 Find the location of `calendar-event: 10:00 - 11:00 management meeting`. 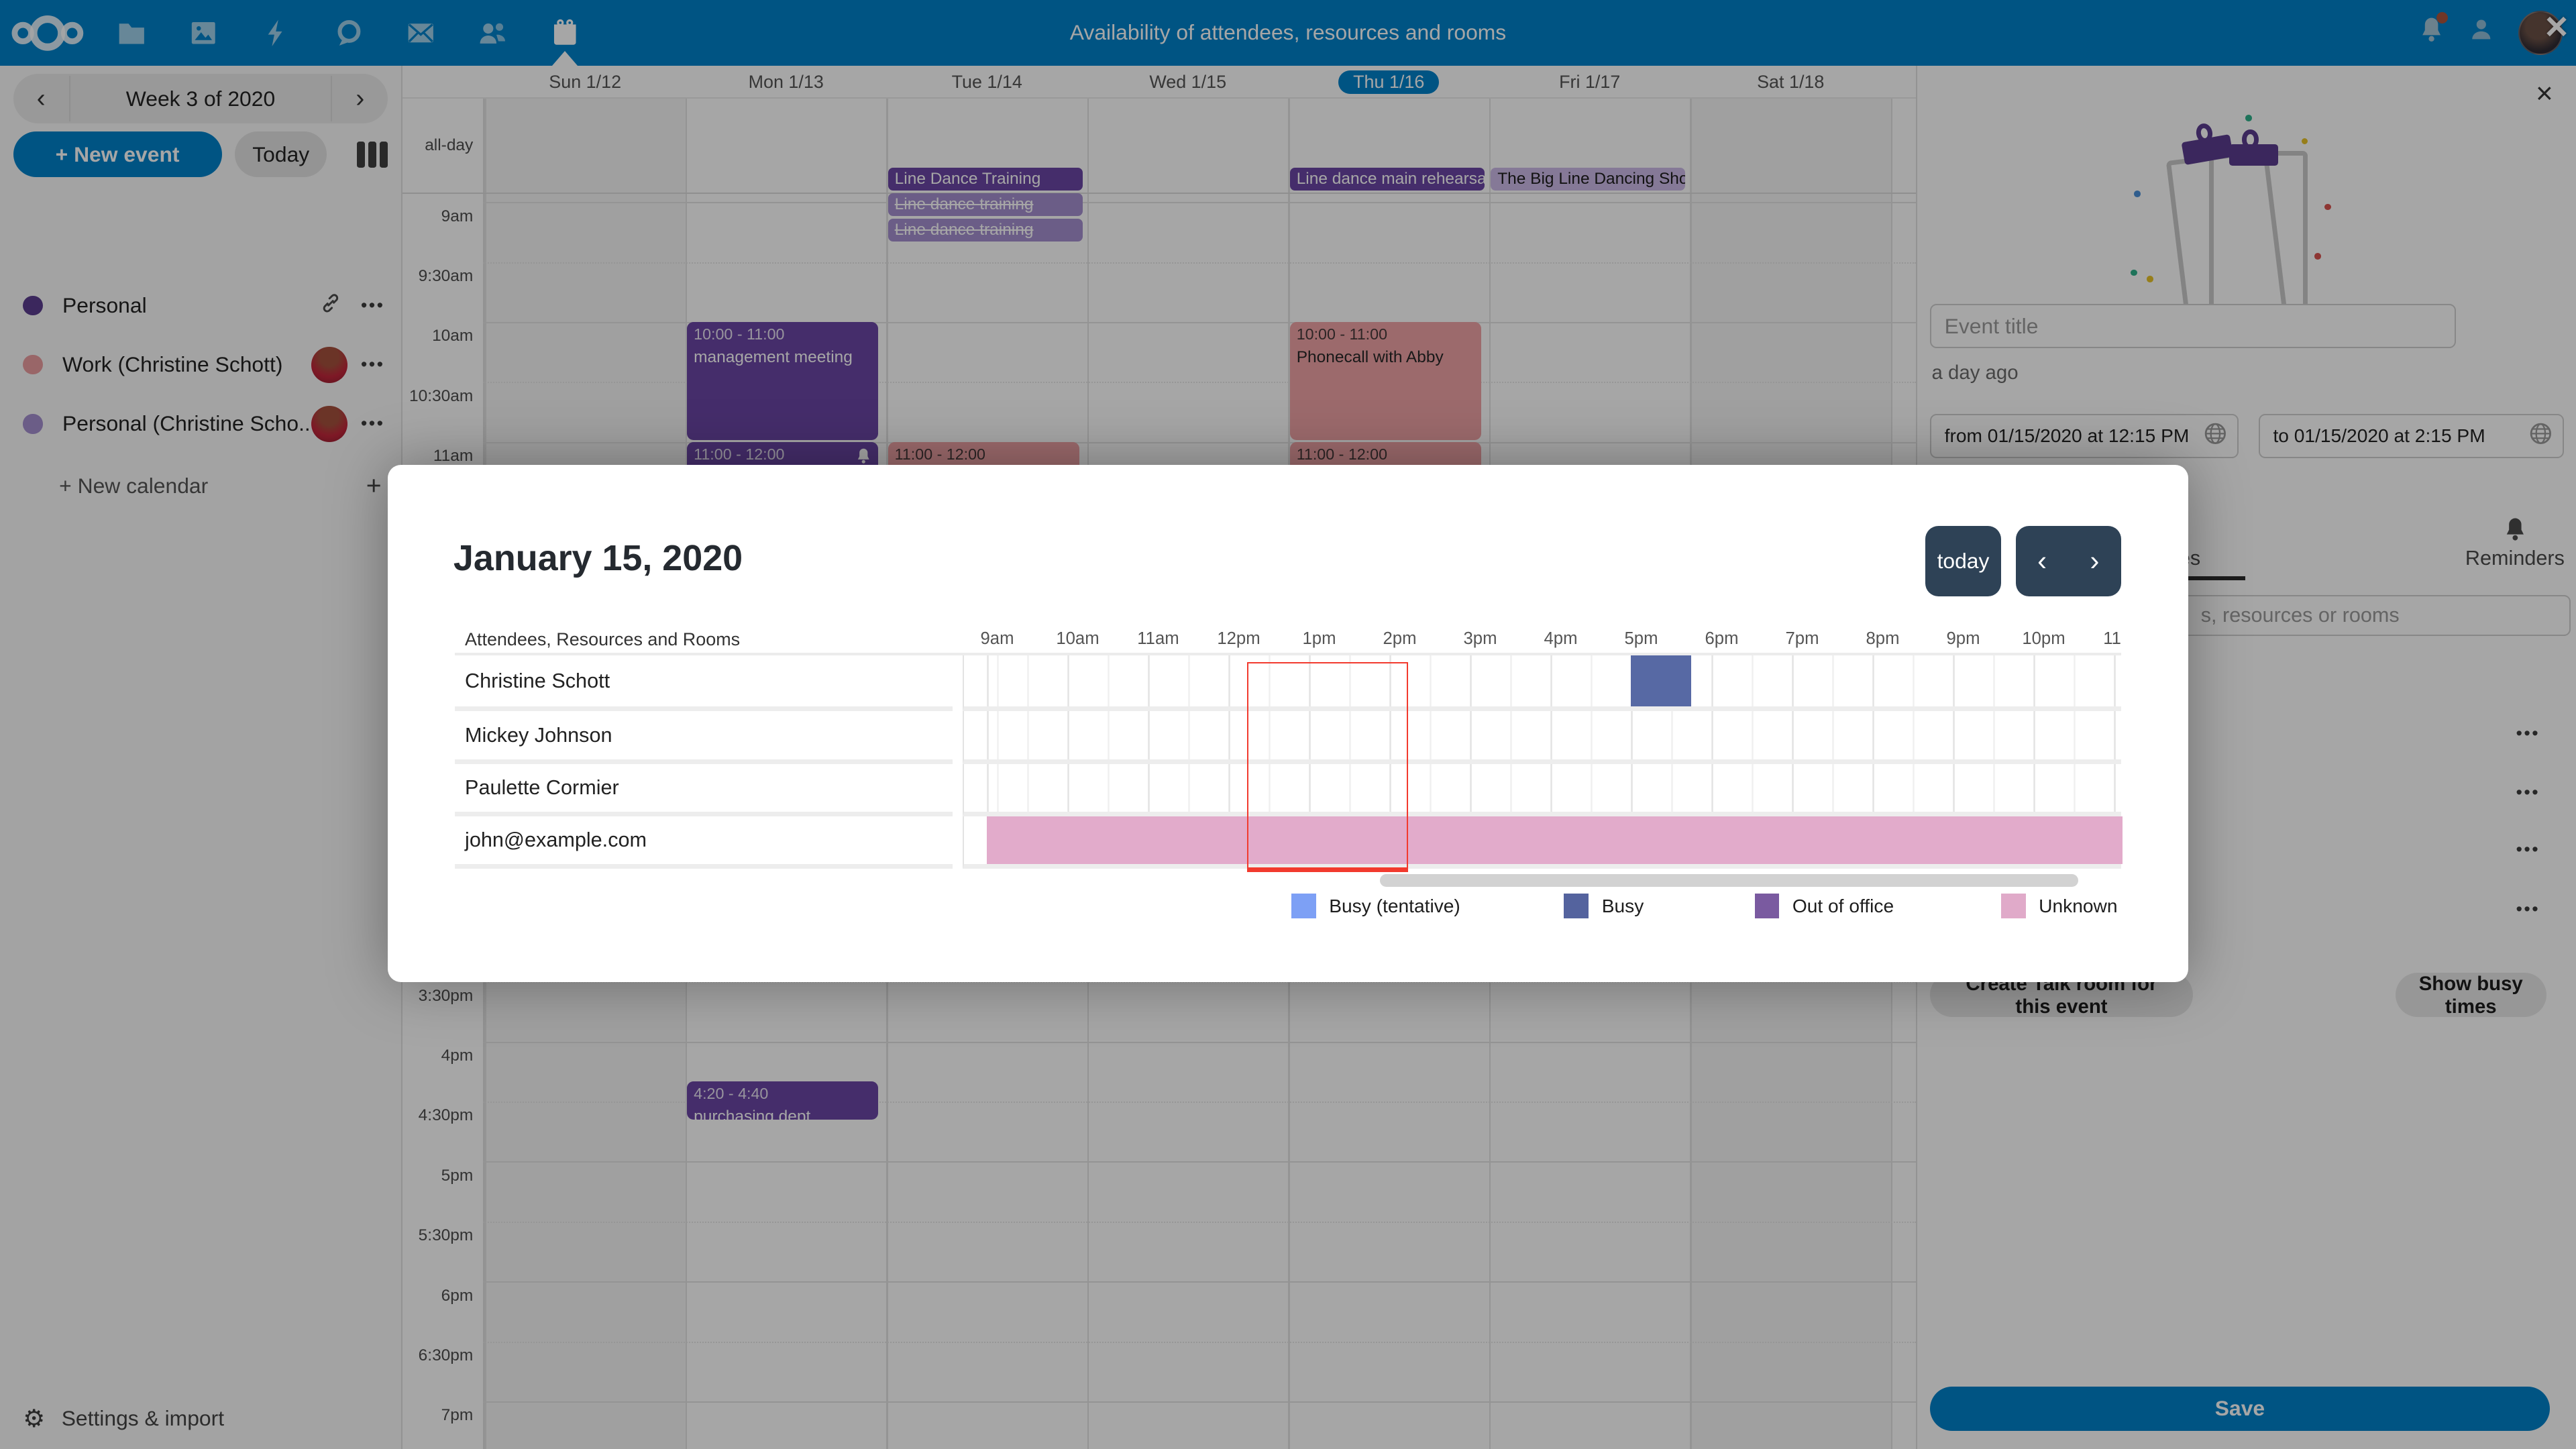

calendar-event: 10:00 - 11:00 management meeting is located at coordinates (783, 381).